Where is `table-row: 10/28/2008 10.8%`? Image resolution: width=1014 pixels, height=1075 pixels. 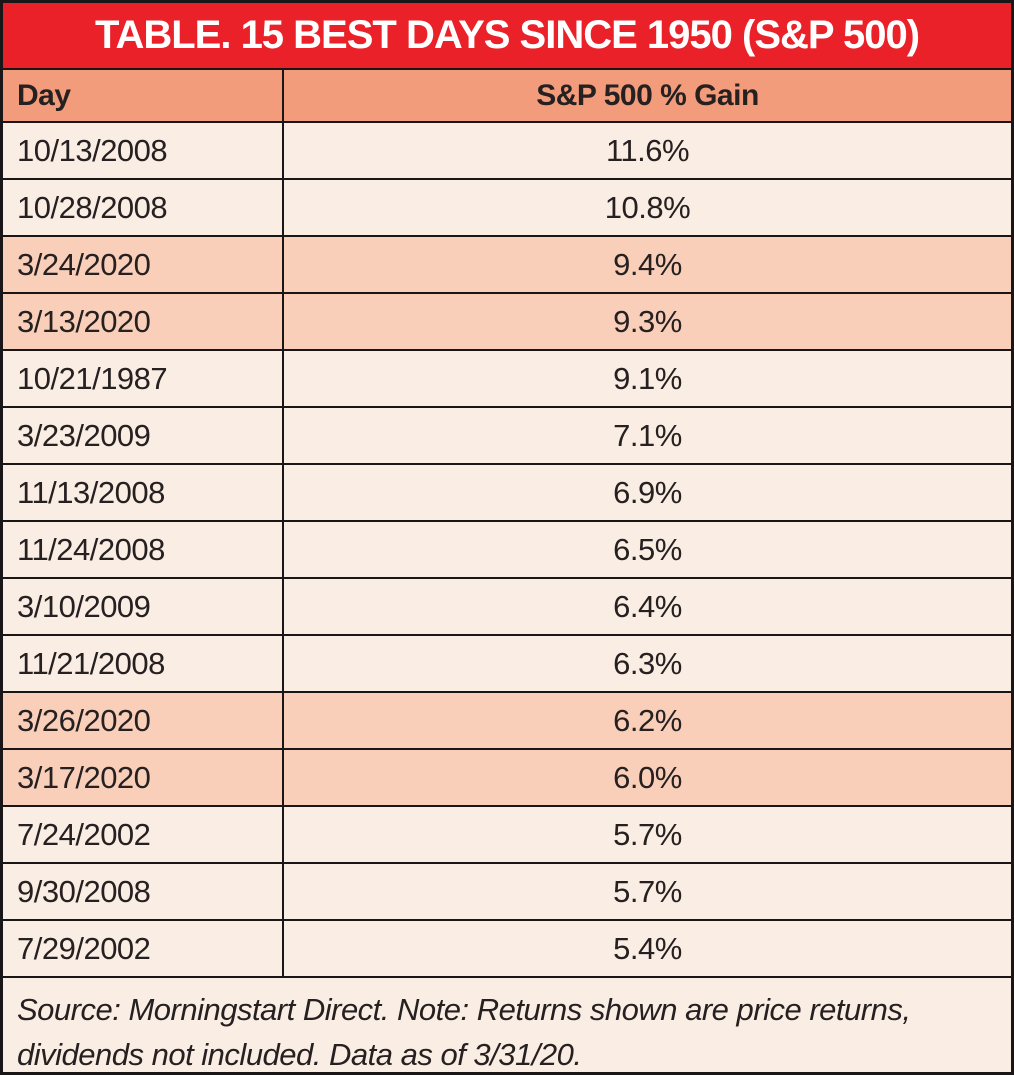
table-row: 10/28/2008 10.8% is located at coordinates (507, 206).